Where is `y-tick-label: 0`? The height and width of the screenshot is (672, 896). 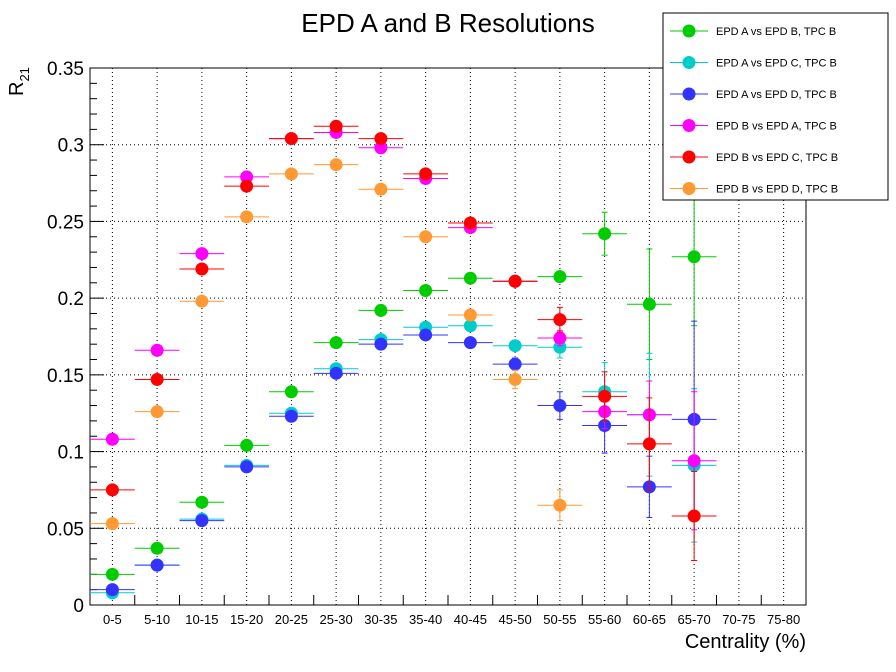 y-tick-label: 0 is located at coordinates (78, 606).